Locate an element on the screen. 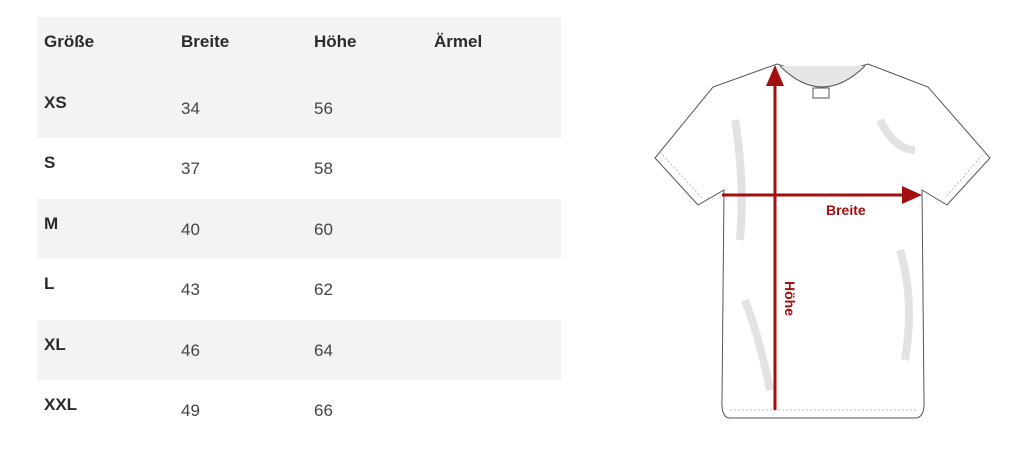 This screenshot has width=1024, height=468. width-arrow-head is located at coordinates (912, 195).